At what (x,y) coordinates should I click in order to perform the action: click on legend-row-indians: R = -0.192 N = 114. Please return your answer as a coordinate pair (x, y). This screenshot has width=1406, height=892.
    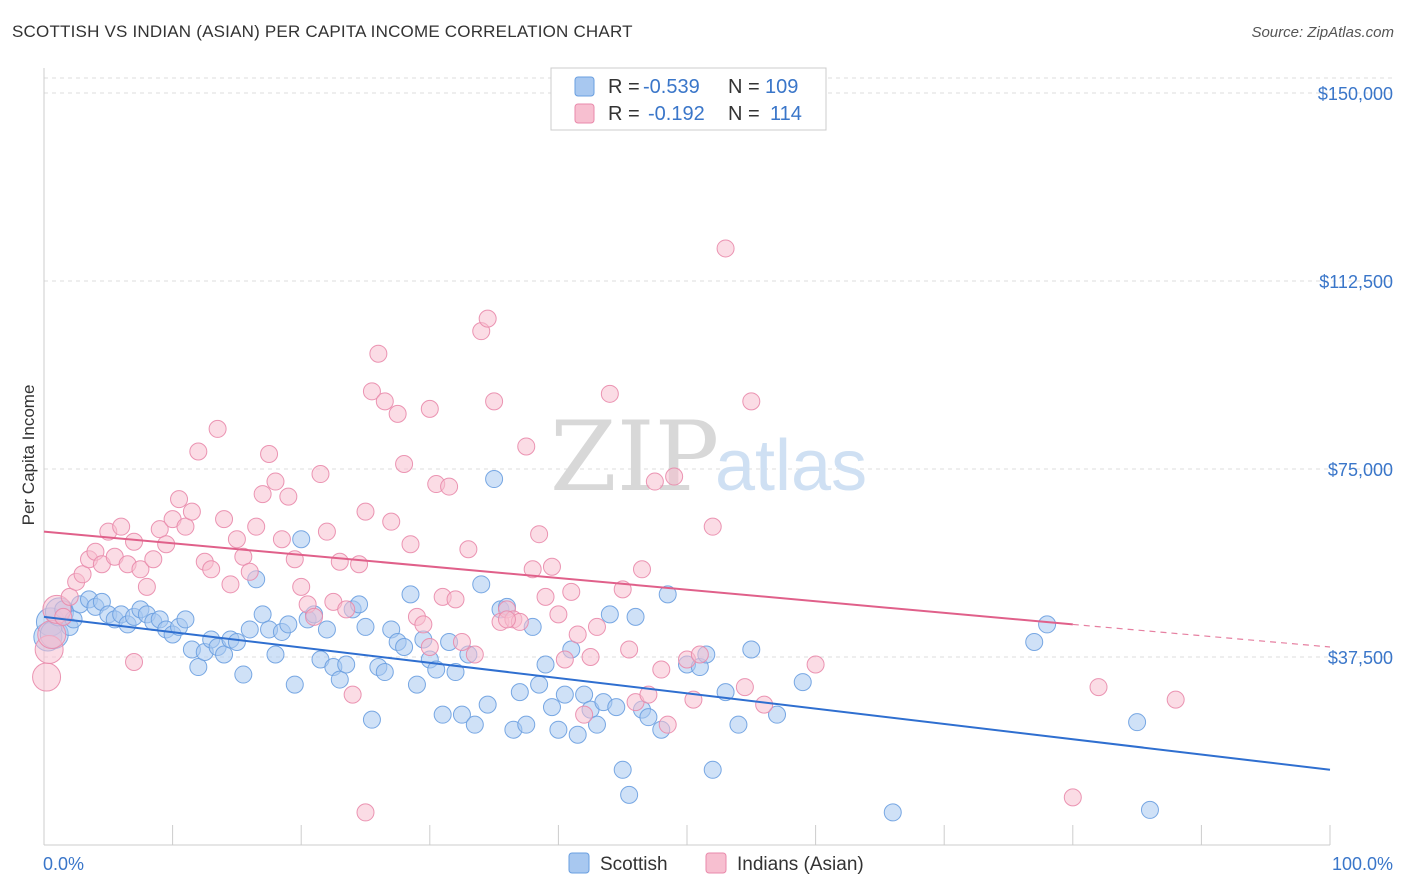
    Looking at the image, I should click on (688, 114).